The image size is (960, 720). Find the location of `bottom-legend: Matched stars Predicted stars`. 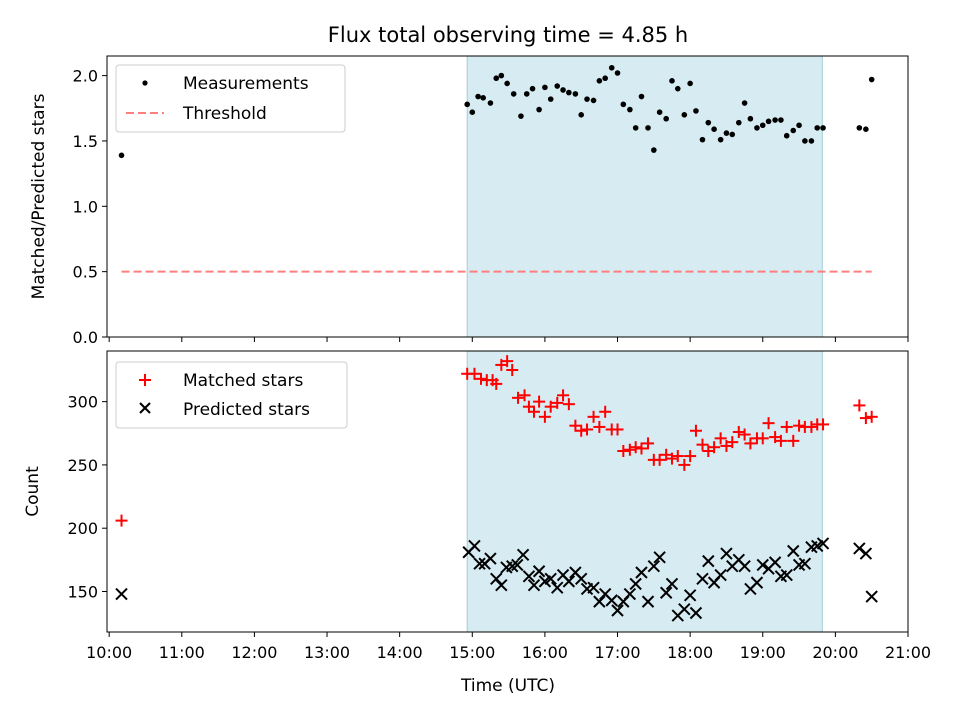

bottom-legend: Matched stars Predicted stars is located at coordinates (231, 395).